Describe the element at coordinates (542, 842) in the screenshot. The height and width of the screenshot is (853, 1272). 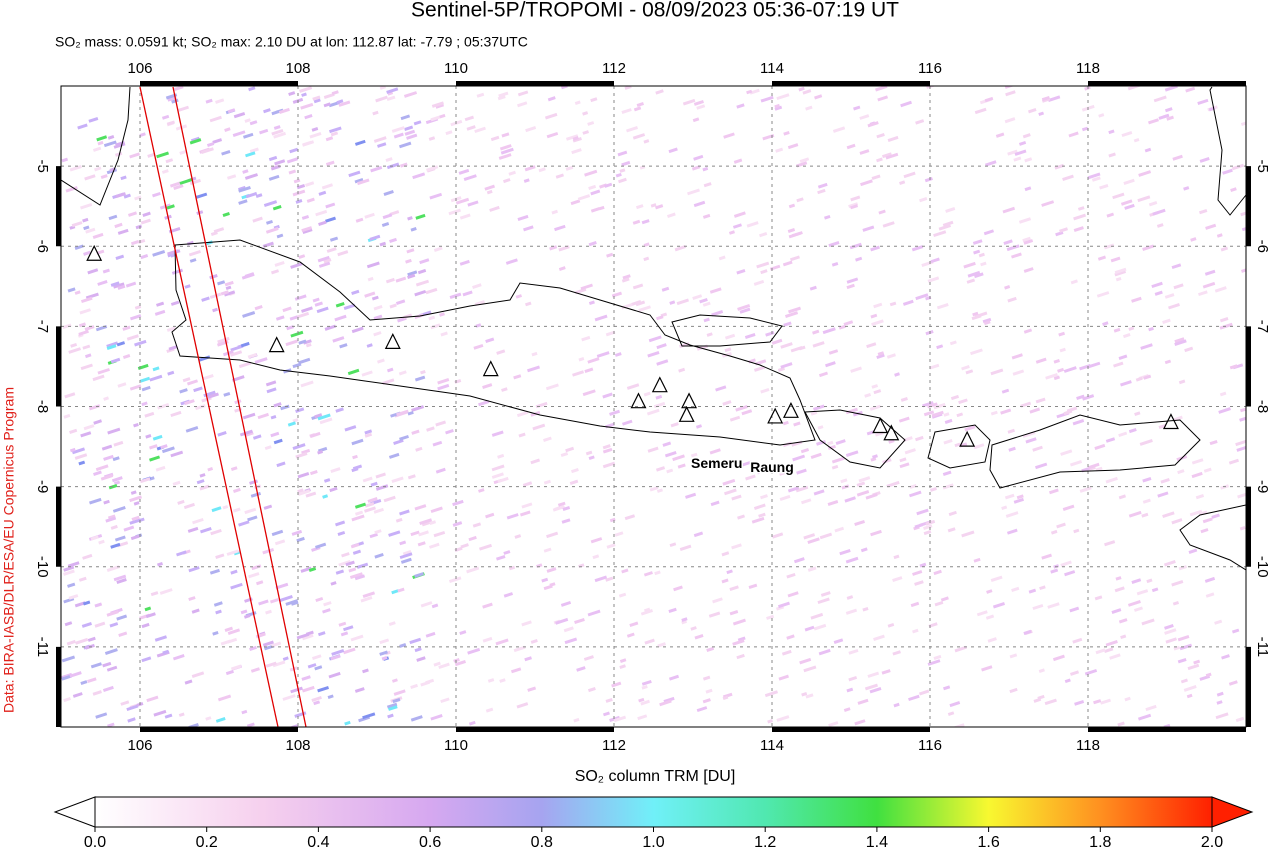
I see `colorbar-tick-label: 0.8` at that location.